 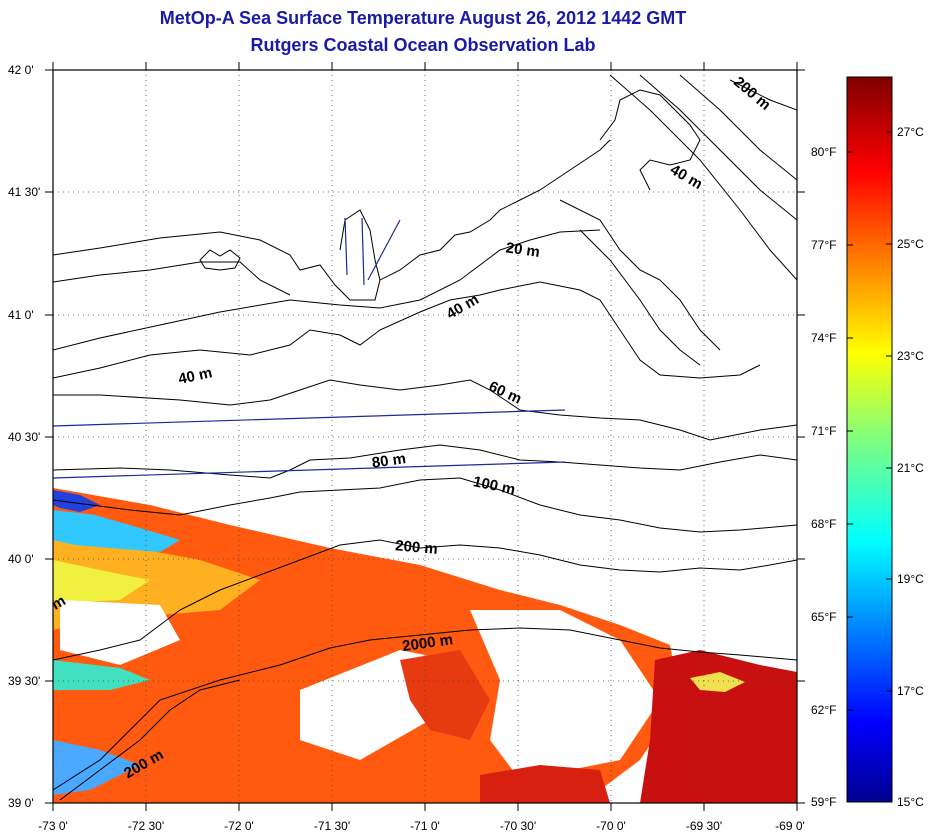 What do you see at coordinates (910, 244) in the screenshot?
I see `cb-c-25: 25°C` at bounding box center [910, 244].